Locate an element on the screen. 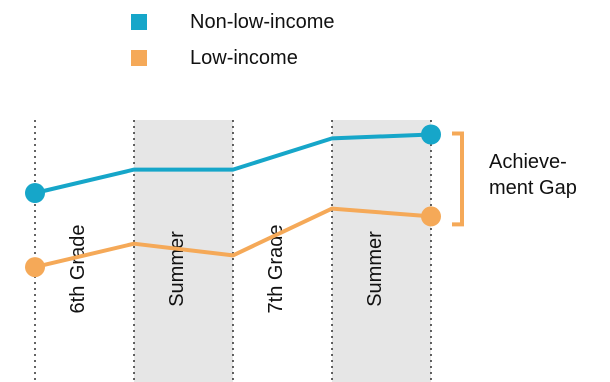  legend-swatch-low-income is located at coordinates (139, 58).